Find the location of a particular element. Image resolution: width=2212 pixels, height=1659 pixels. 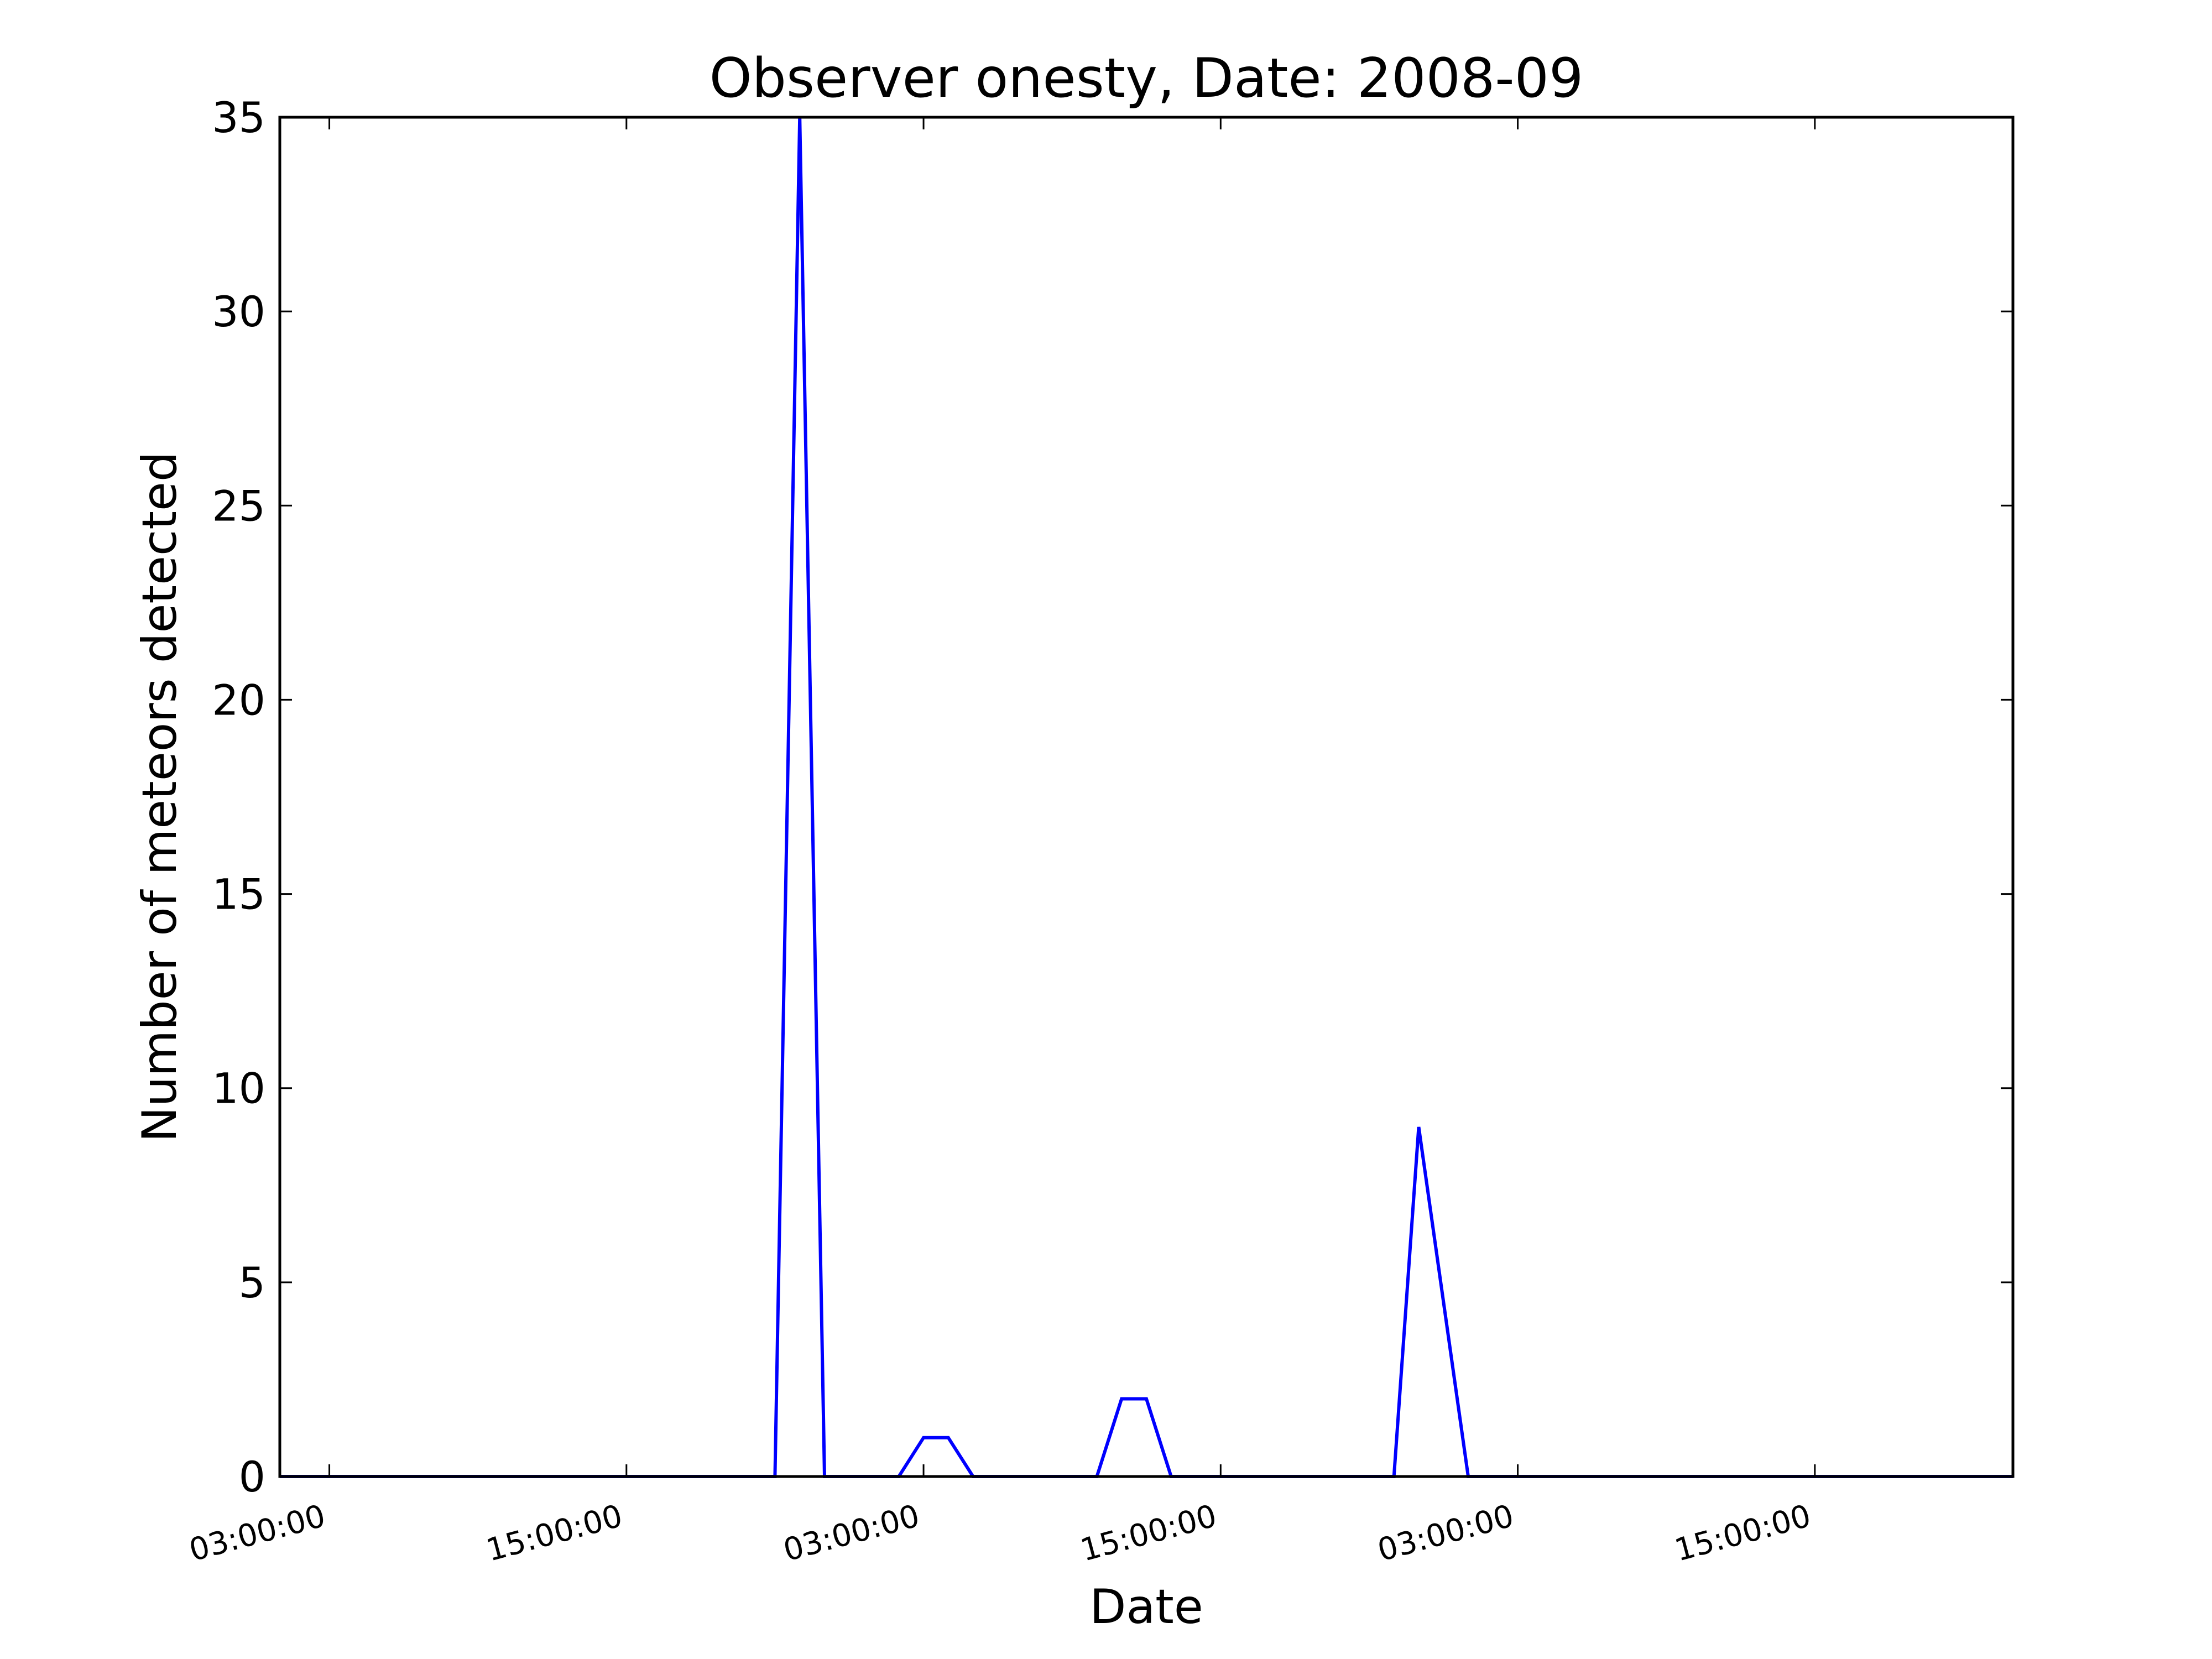

y-tick-label: 0 is located at coordinates (252, 1477).